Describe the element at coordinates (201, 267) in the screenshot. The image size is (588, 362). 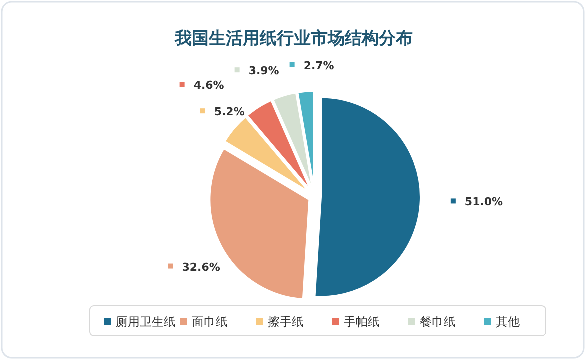
I see `data-label: 32.6%` at that location.